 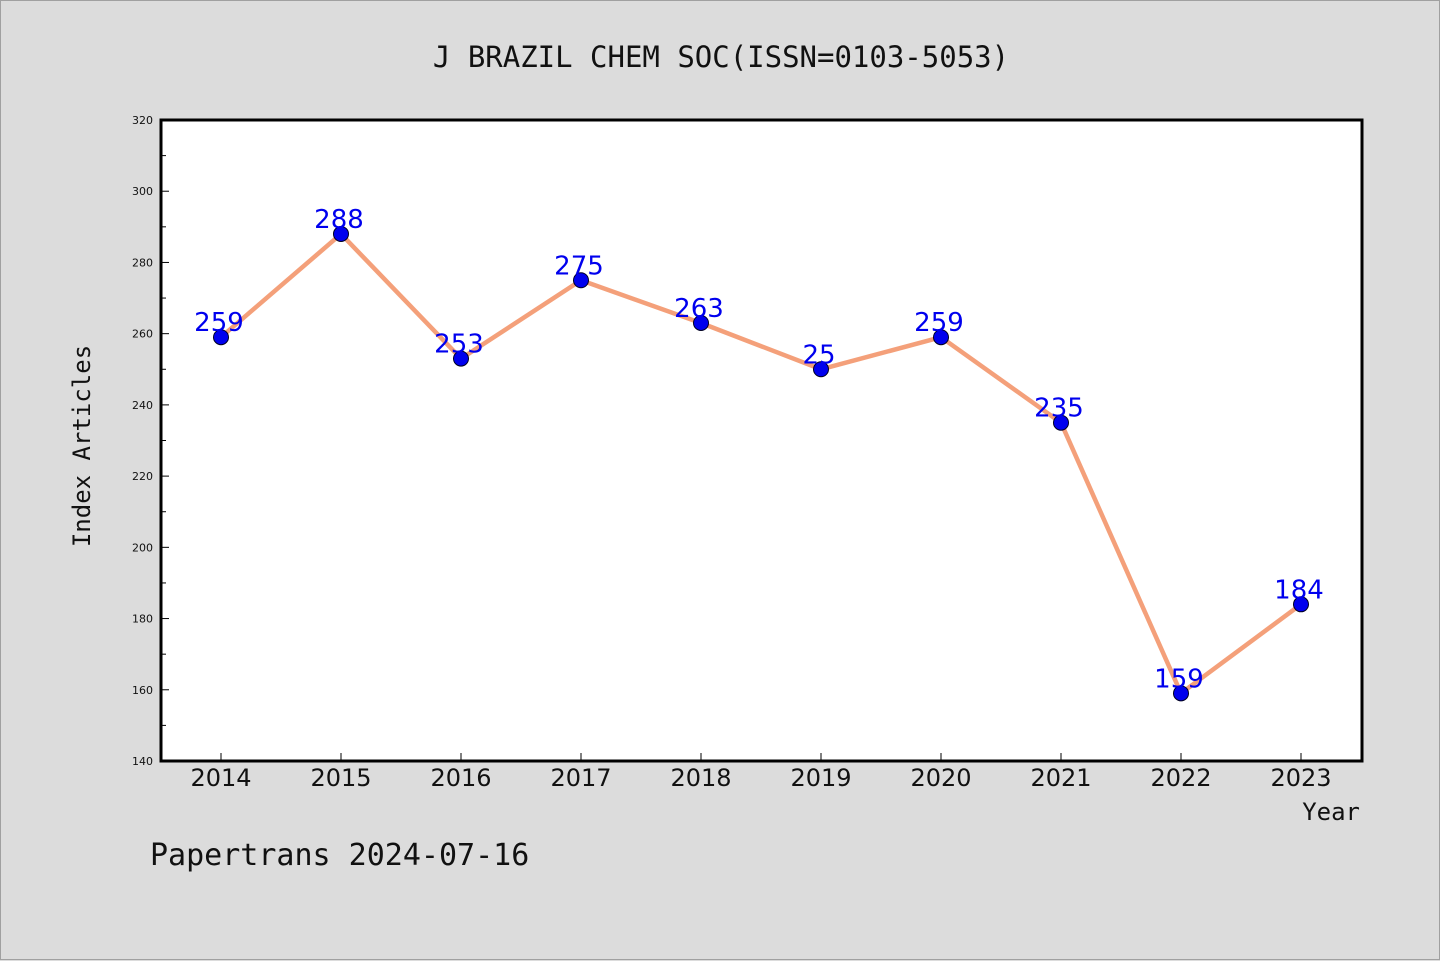 I want to click on y-tick-label: 220, so click(x=142, y=476).